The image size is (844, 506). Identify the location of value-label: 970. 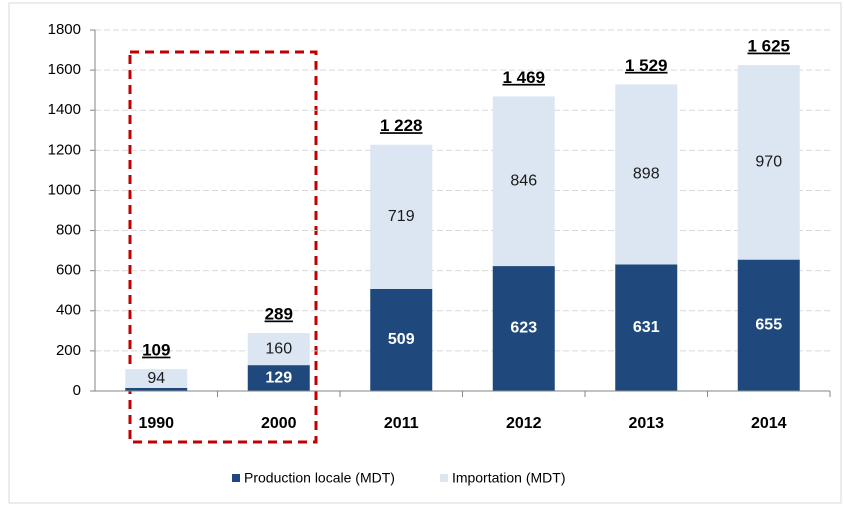
(768, 162).